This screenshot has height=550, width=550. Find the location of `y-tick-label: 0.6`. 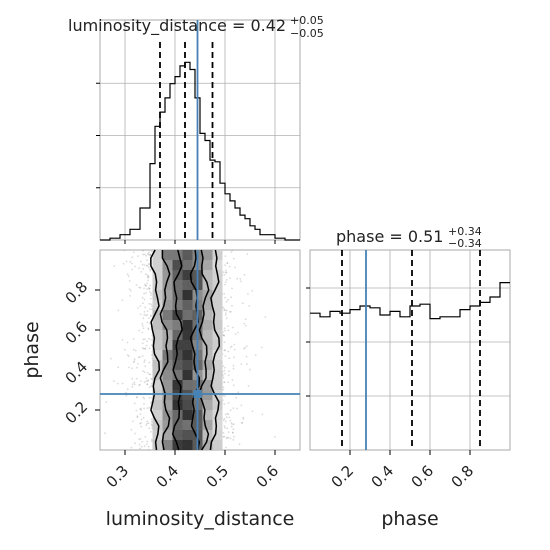

y-tick-label: 0.6 is located at coordinates (77, 333).